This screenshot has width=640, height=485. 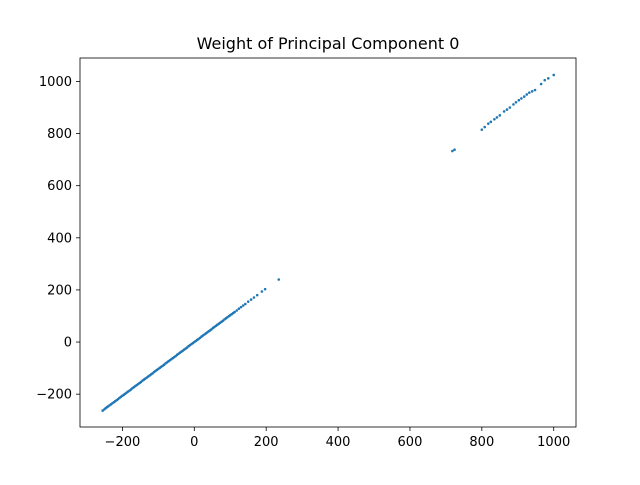 What do you see at coordinates (59, 238) in the screenshot?
I see `y-tick-label: 400` at bounding box center [59, 238].